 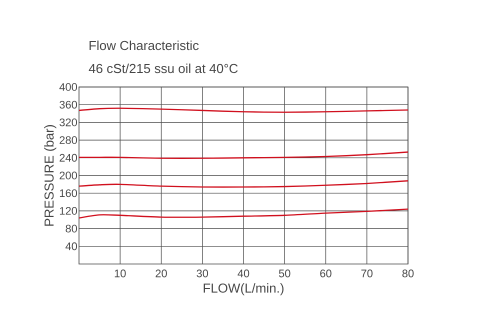 I want to click on y-tick-label: 40, so click(x=71, y=246).